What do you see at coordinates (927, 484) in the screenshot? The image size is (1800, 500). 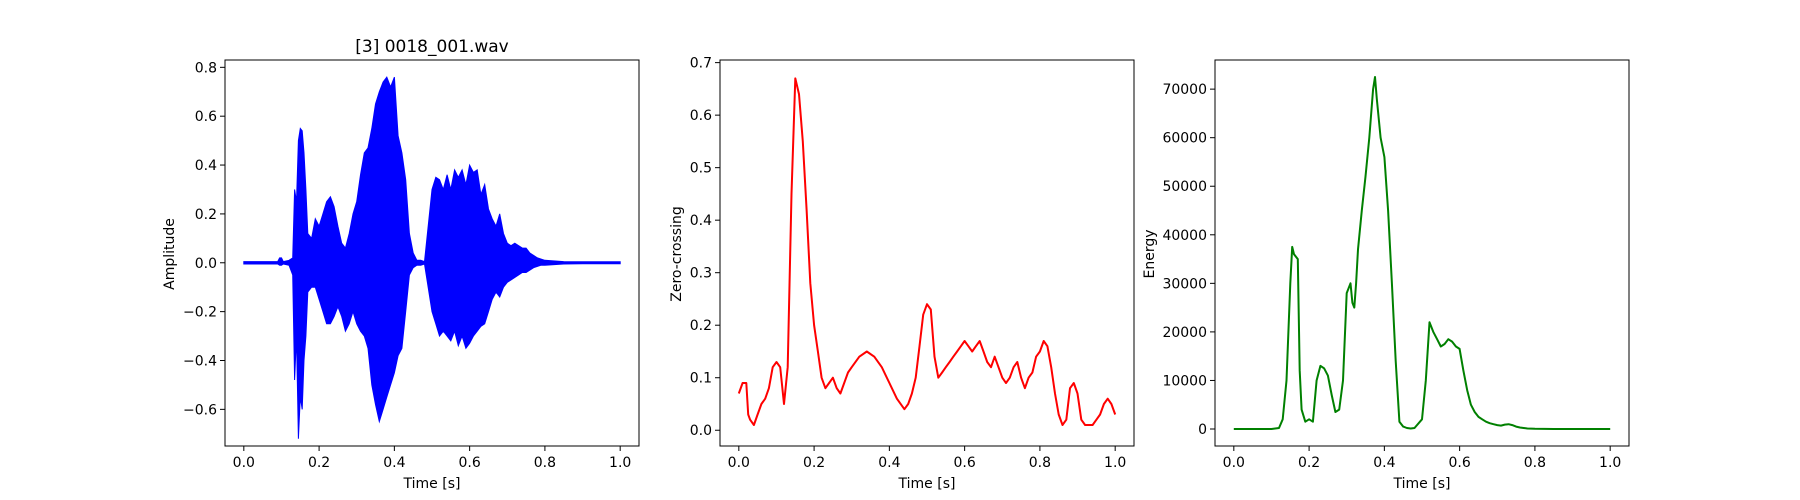 I see `zero-crossing-x-label: Time [s]` at bounding box center [927, 484].